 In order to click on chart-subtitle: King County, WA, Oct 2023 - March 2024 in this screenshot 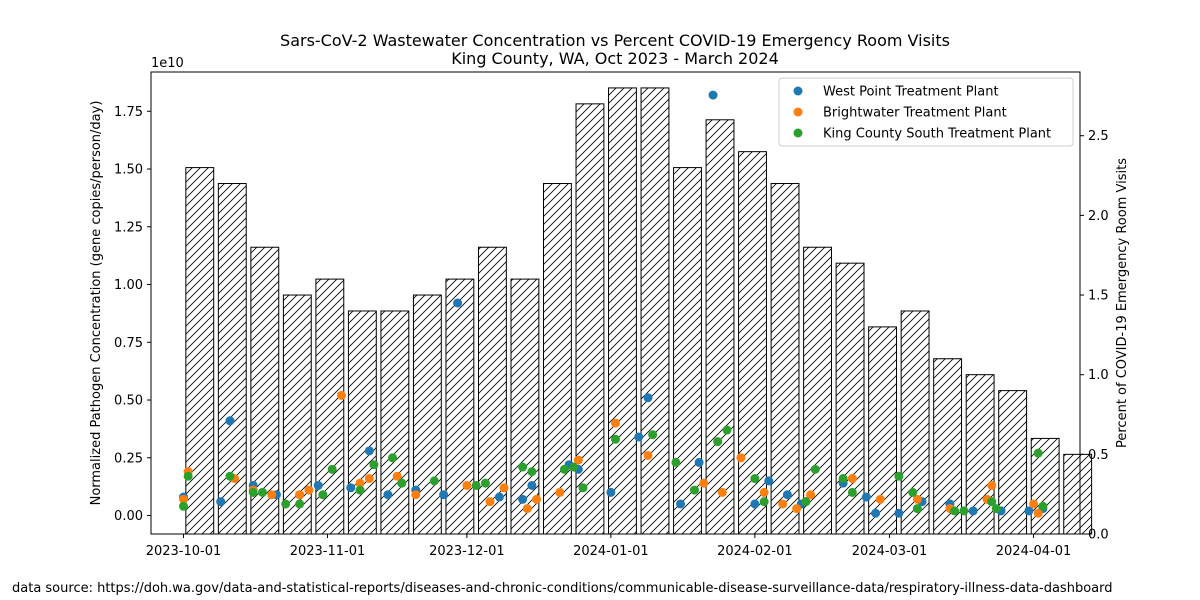, I will do `click(615, 58)`.